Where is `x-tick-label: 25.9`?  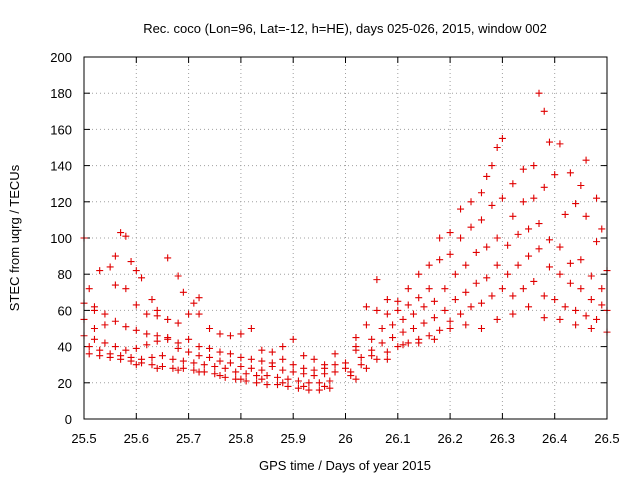 x-tick-label: 25.9 is located at coordinates (293, 438).